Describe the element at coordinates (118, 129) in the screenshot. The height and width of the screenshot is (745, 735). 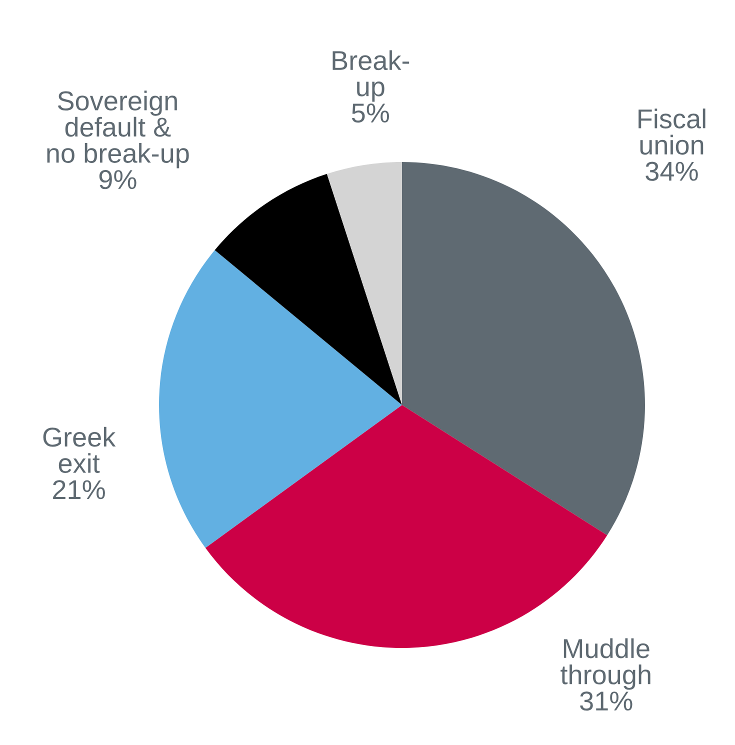
I see `slice-label: Sovereign default & no break-up` at that location.